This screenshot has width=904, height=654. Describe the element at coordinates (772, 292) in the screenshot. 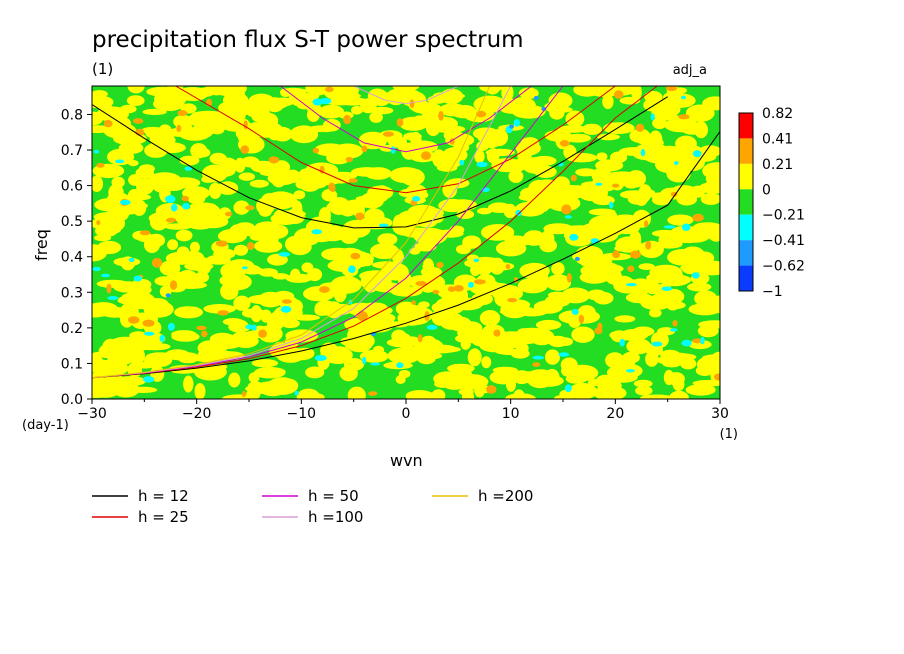

I see `colorbar-label: −1` at that location.